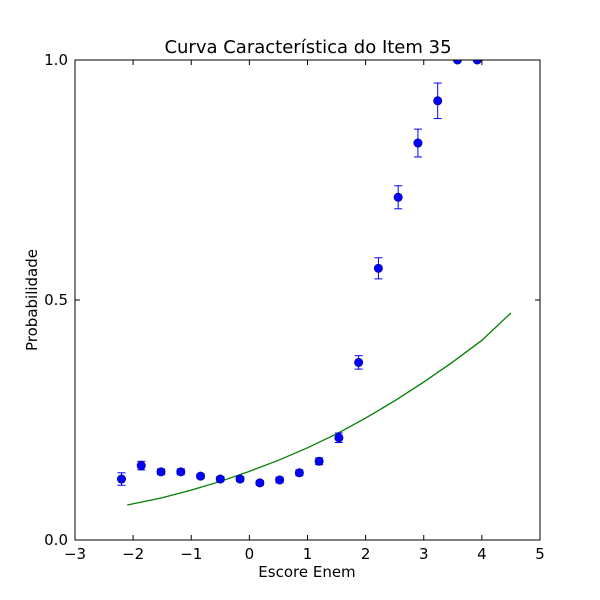  Describe the element at coordinates (306, 572) in the screenshot. I see `x-axis-label: Escore Enem` at that location.